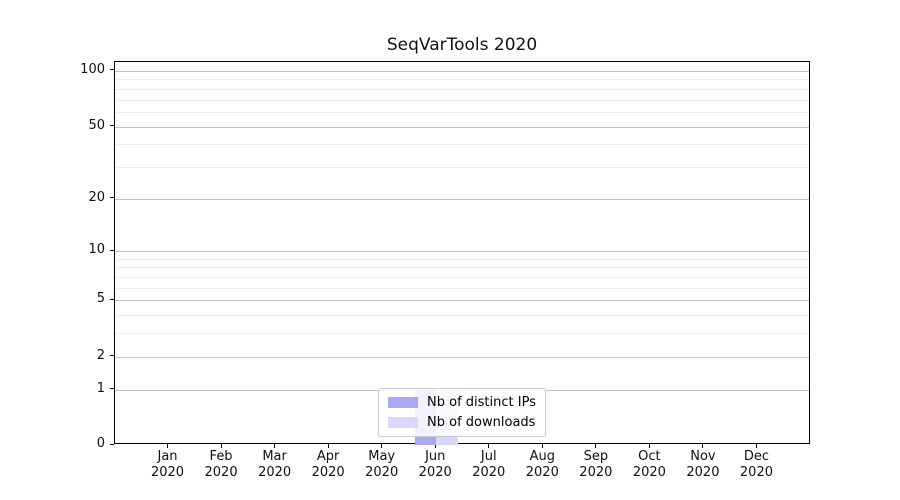 Image resolution: width=900 pixels, height=500 pixels. I want to click on x-tick-label: Jul 2020, so click(489, 464).